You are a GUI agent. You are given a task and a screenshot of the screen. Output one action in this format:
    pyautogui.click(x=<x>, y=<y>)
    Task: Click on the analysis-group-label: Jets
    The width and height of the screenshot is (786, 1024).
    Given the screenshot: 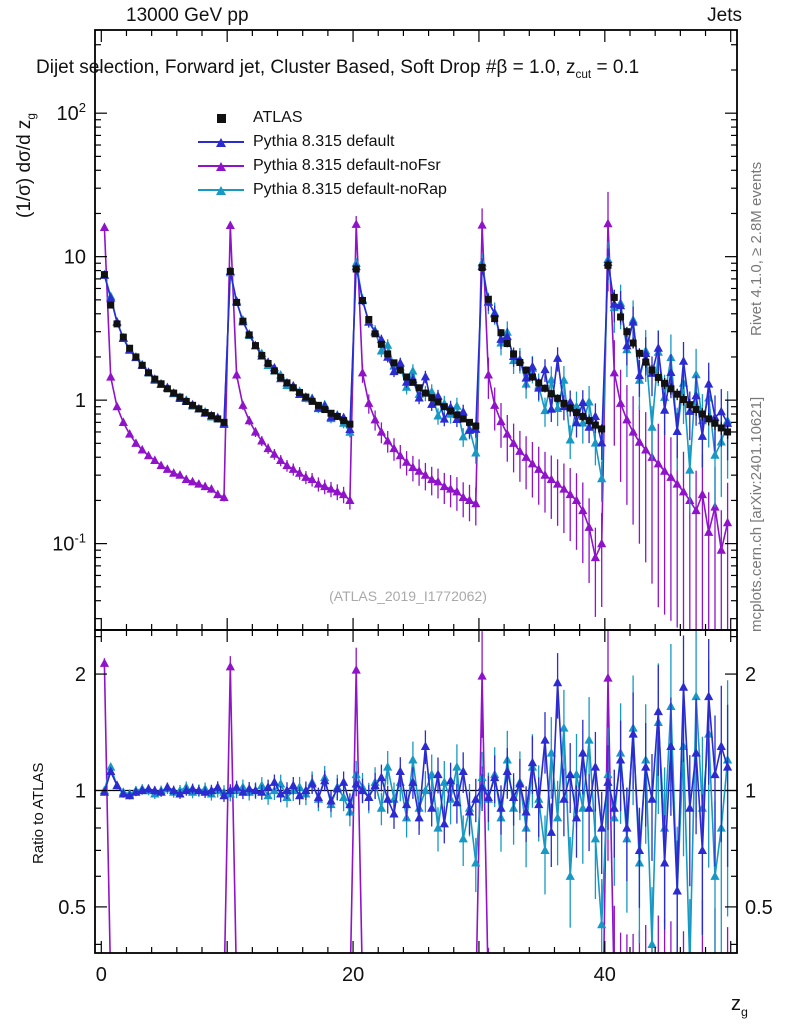 What is the action you would take?
    pyautogui.click(x=724, y=15)
    